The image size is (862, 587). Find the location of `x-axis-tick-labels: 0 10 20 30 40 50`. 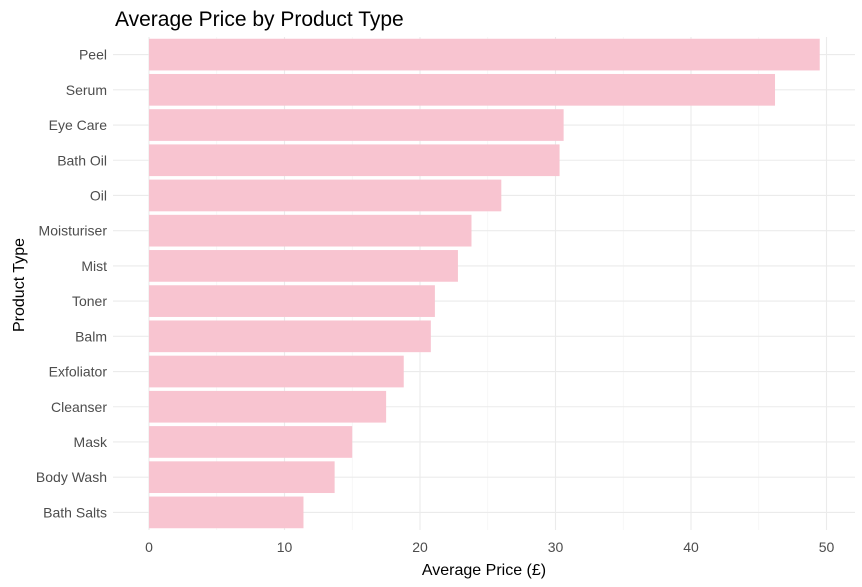

x-axis-tick-labels: 0 10 20 30 40 50 is located at coordinates (489, 547).